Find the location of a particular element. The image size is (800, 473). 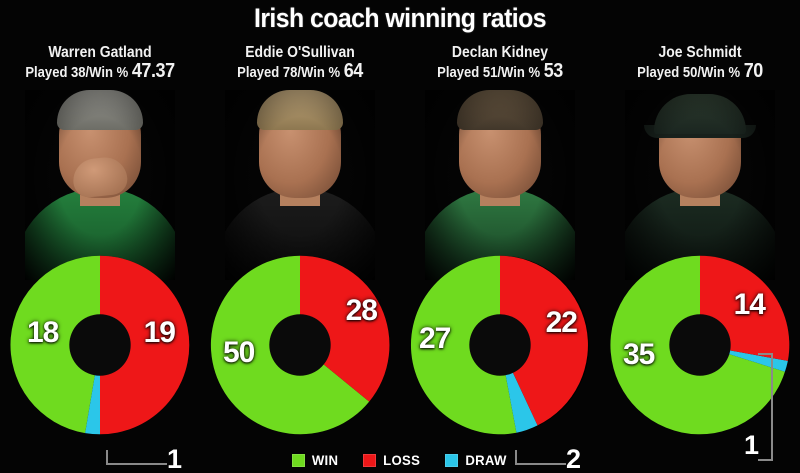

draw-callout-value: 2 is located at coordinates (574, 458).